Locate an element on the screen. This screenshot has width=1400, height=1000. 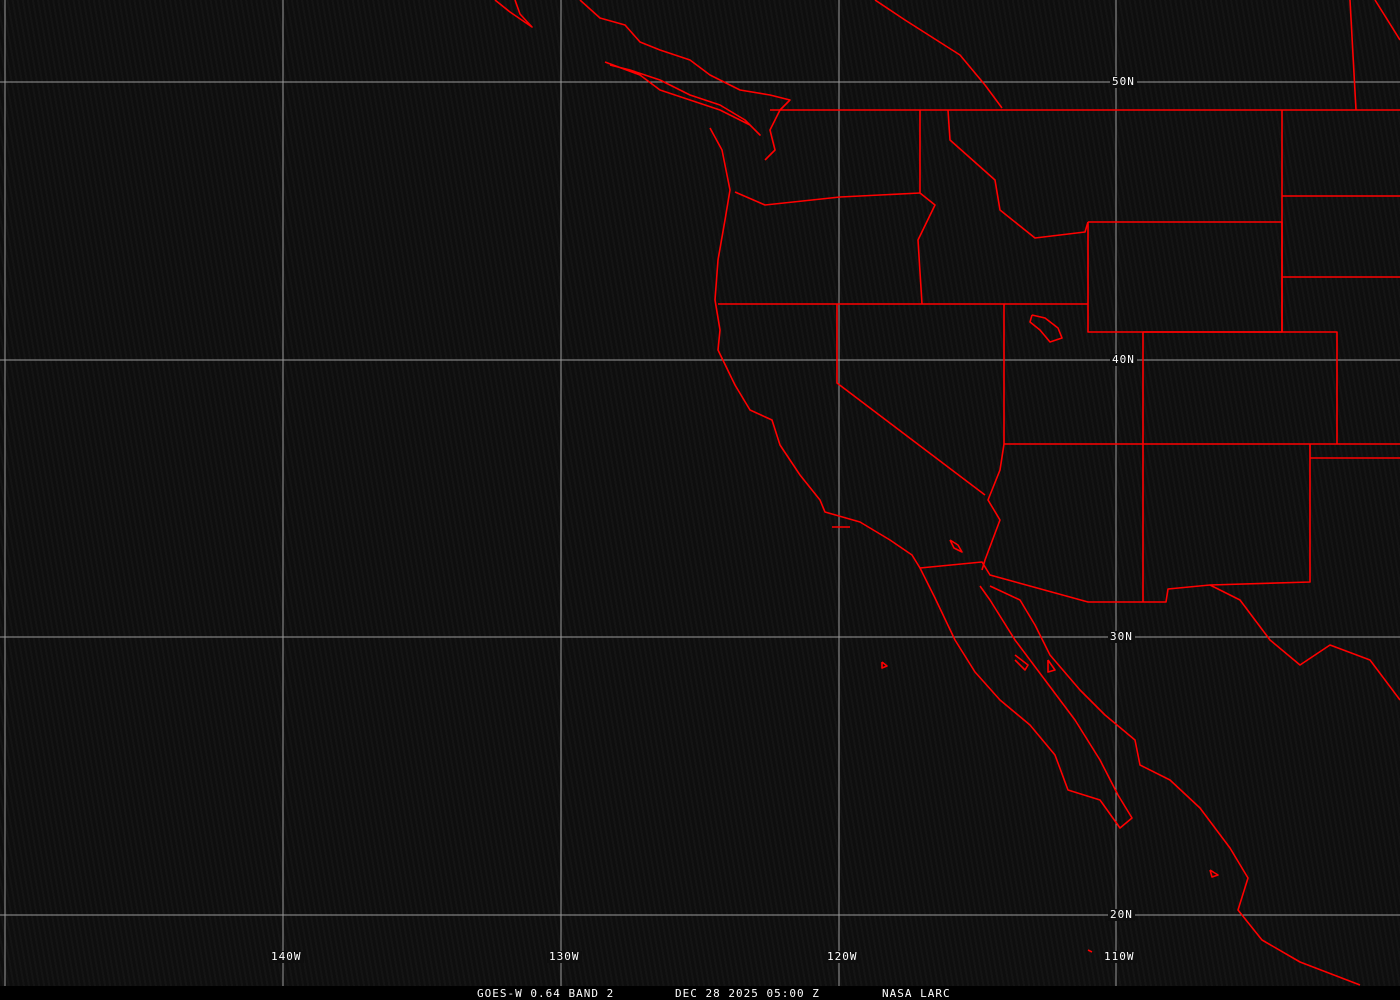
nevada-east is located at coordinates (993, 437).